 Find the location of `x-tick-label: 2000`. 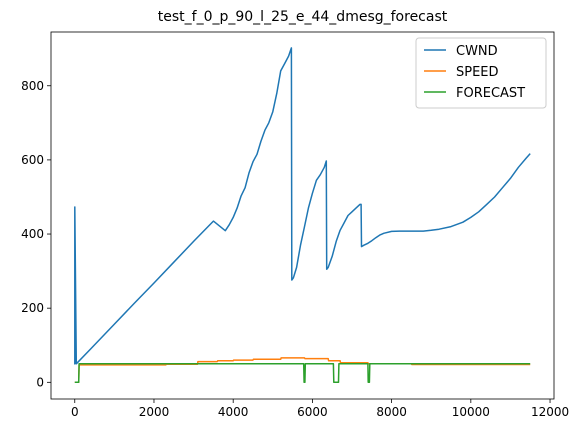

x-tick-label: 2000 is located at coordinates (154, 412).